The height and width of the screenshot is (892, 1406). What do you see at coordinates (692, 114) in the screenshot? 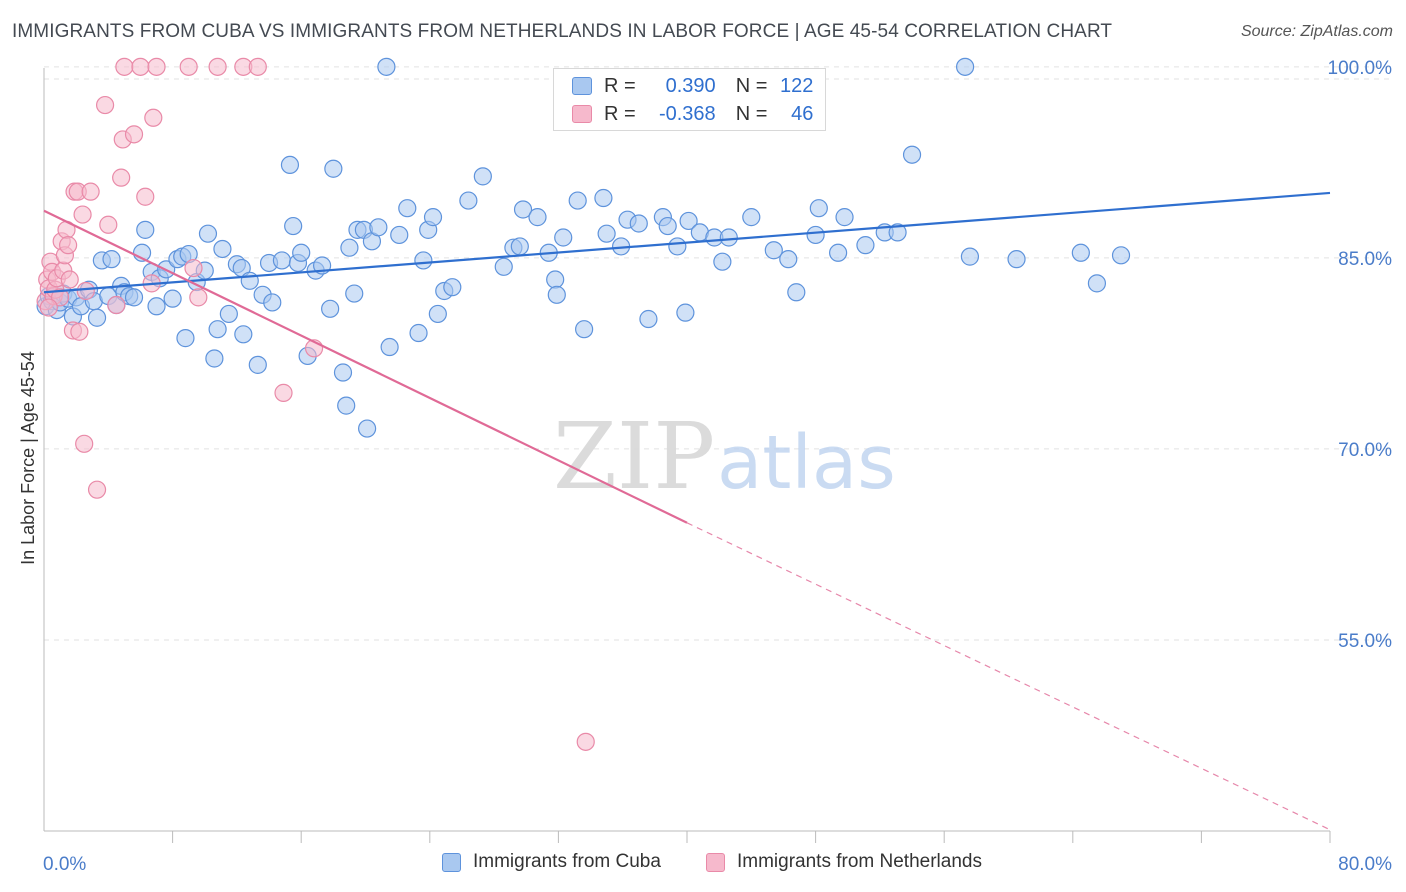
I see `legend-row-netherlands: R = -0.368 N = 46` at bounding box center [692, 114].